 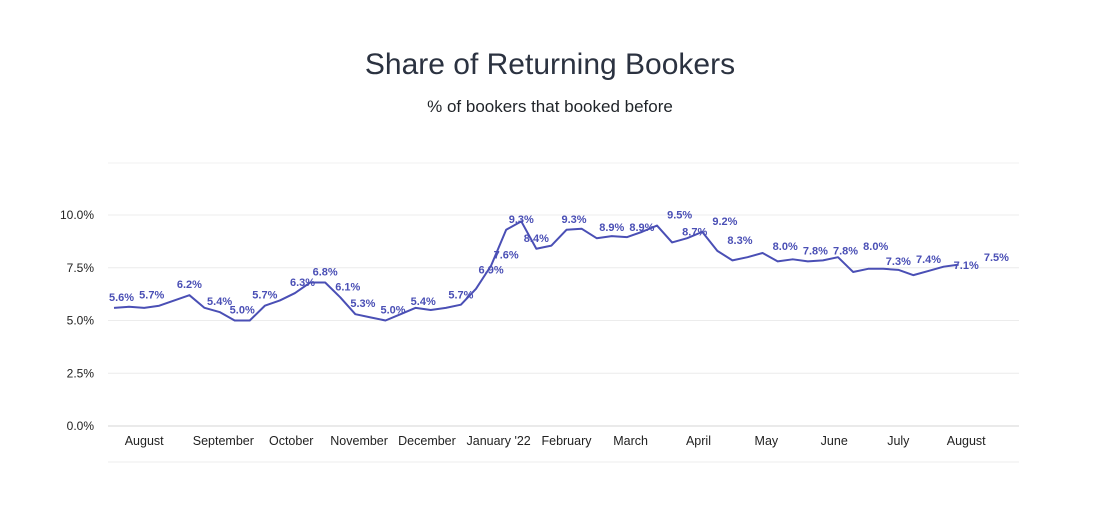 What do you see at coordinates (81, 426) in the screenshot?
I see `y-tick-label: 0.0%` at bounding box center [81, 426].